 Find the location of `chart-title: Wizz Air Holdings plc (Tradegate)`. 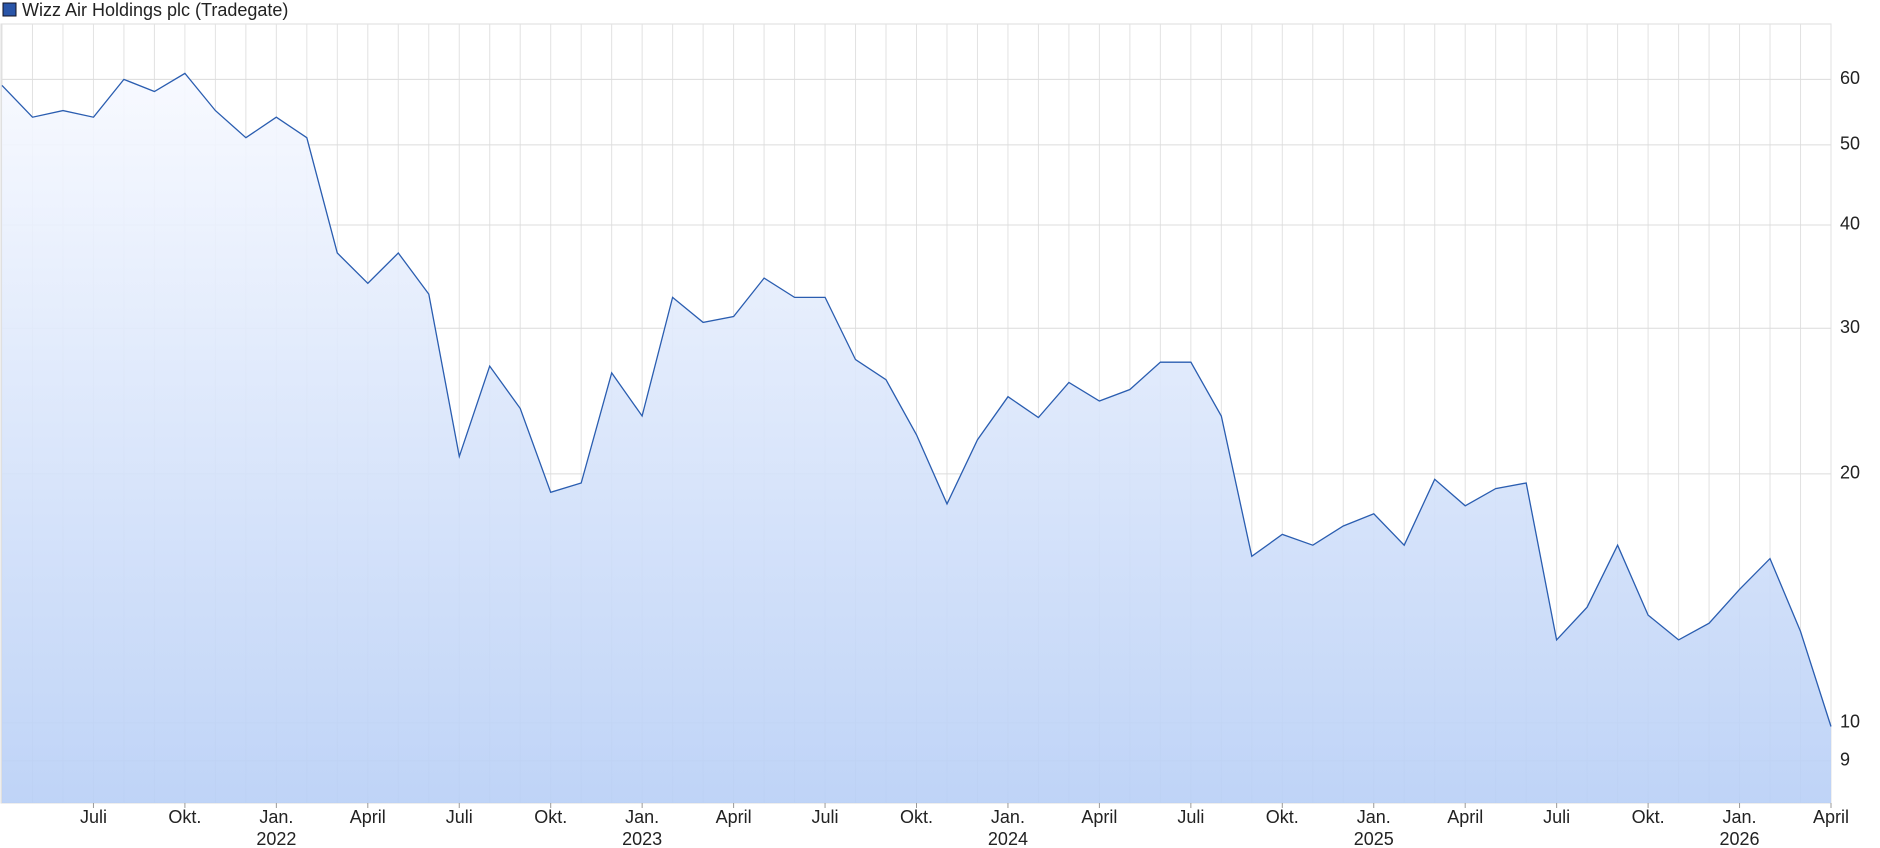

chart-title: Wizz Air Holdings plc (Tradegate) is located at coordinates (155, 10).